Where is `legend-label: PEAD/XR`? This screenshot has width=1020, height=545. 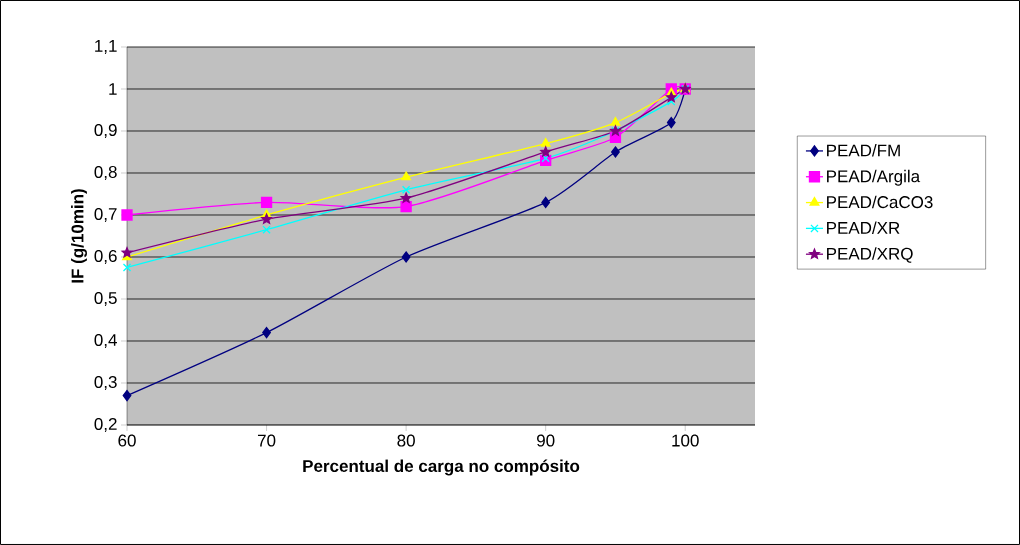 legend-label: PEAD/XR is located at coordinates (863, 227).